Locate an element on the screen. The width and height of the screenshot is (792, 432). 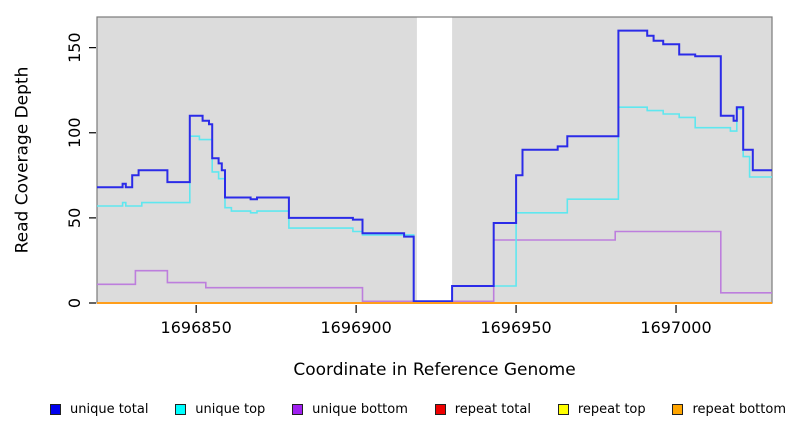
y-tick-label: 50 is located at coordinates (74, 218).